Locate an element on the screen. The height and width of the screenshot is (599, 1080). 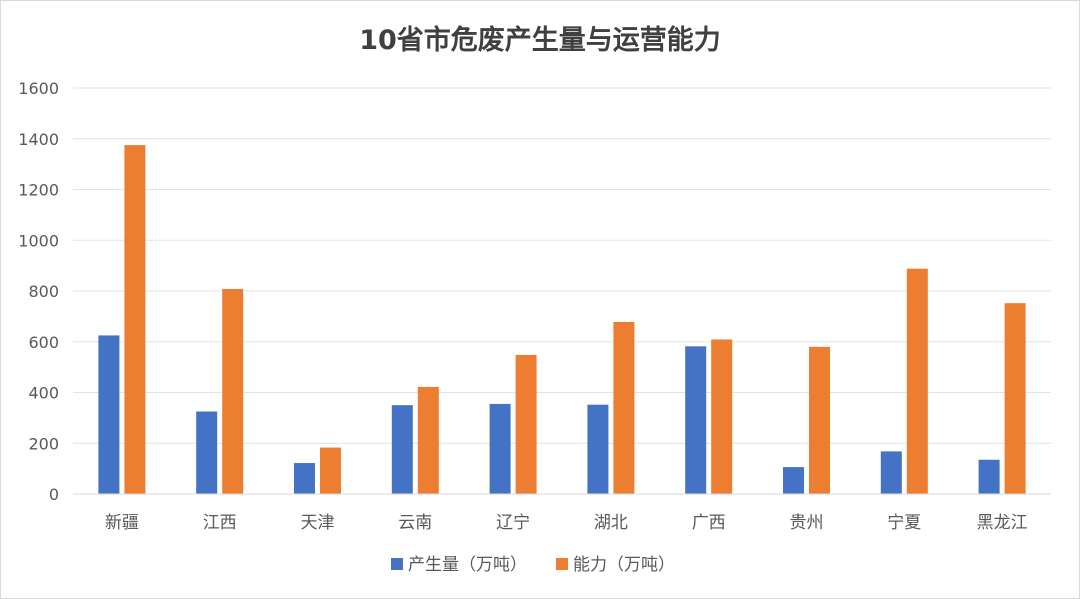
legend: 产生量（万吨） 能力（万吨） is located at coordinates (533, 565).